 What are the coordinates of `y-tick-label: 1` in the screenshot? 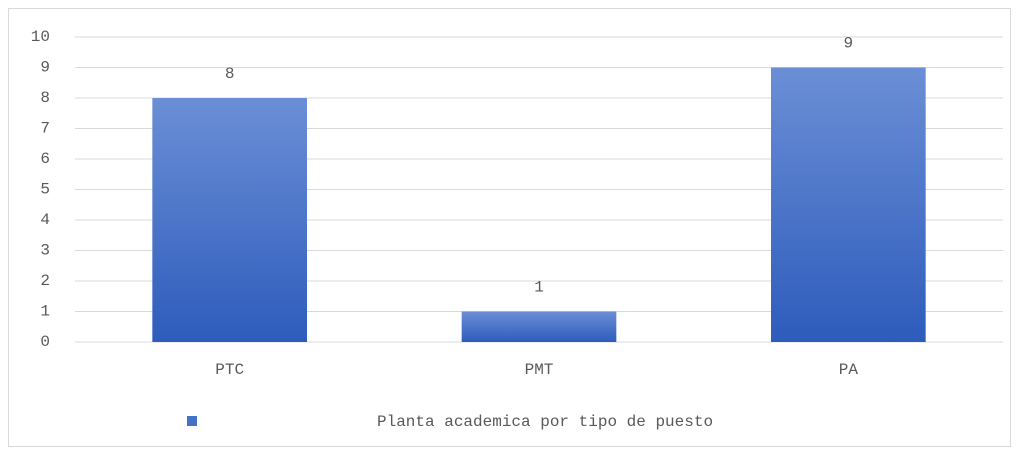 It's located at (45, 312).